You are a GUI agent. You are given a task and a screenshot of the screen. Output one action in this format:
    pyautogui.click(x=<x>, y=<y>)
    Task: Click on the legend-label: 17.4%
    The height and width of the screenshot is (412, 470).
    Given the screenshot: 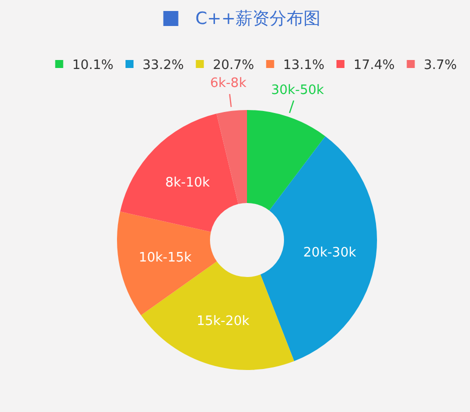 What is the action you would take?
    pyautogui.click(x=374, y=65)
    